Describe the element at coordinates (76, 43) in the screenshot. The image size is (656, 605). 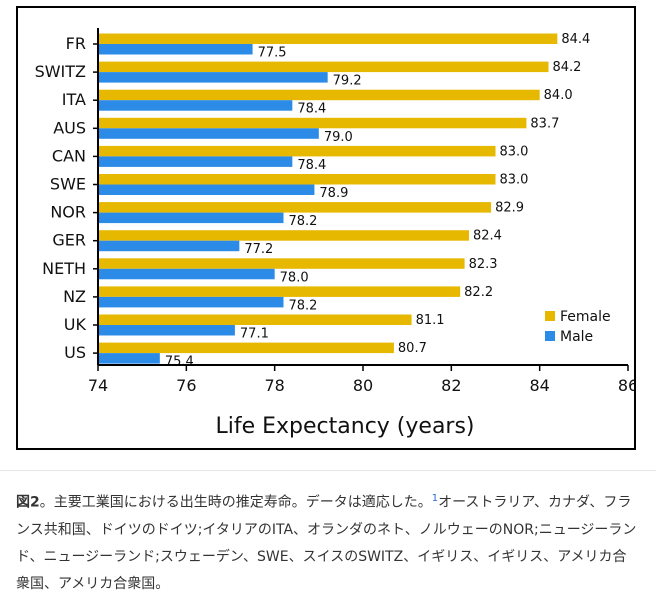
I see `category-label: FR` at that location.